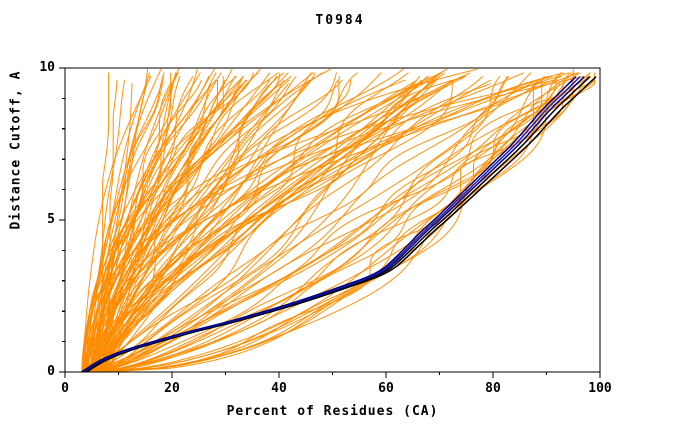 The width and height of the screenshot is (680, 440). What do you see at coordinates (600, 388) in the screenshot?
I see `x-tick-label: 100` at bounding box center [600, 388].